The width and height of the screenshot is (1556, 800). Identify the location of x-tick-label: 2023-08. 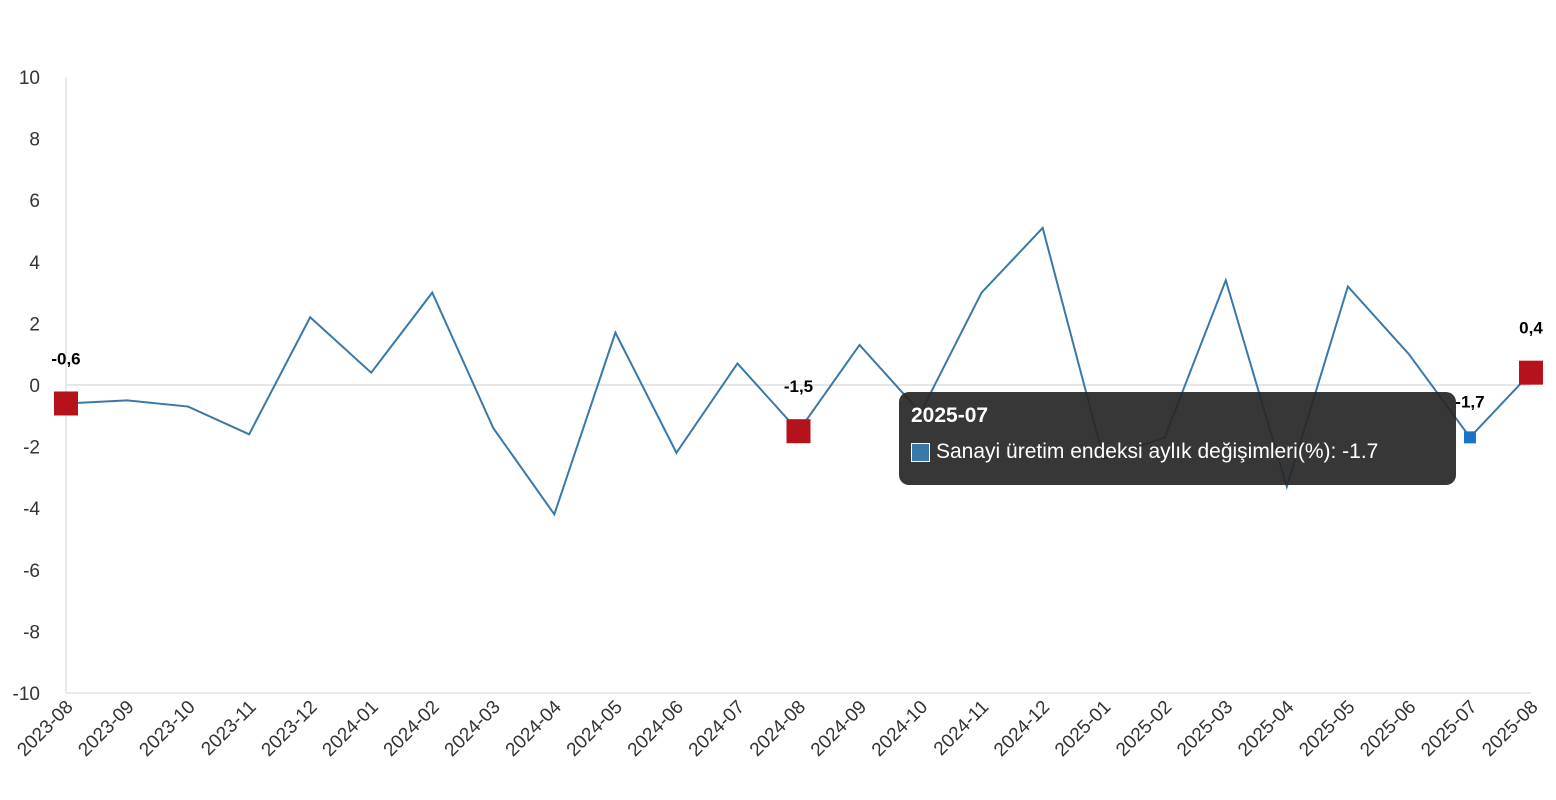
(45, 729).